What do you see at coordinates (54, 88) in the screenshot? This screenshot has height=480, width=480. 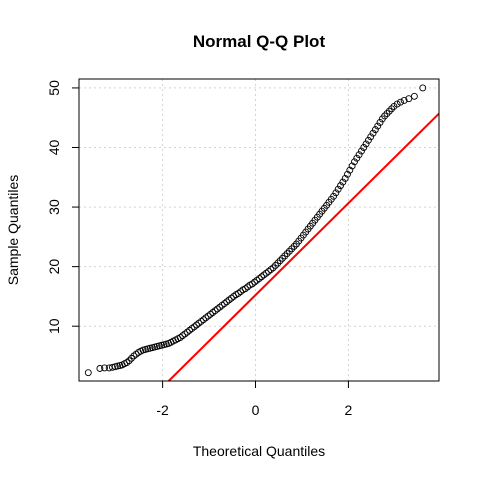 I see `y-tick-label: 50` at bounding box center [54, 88].